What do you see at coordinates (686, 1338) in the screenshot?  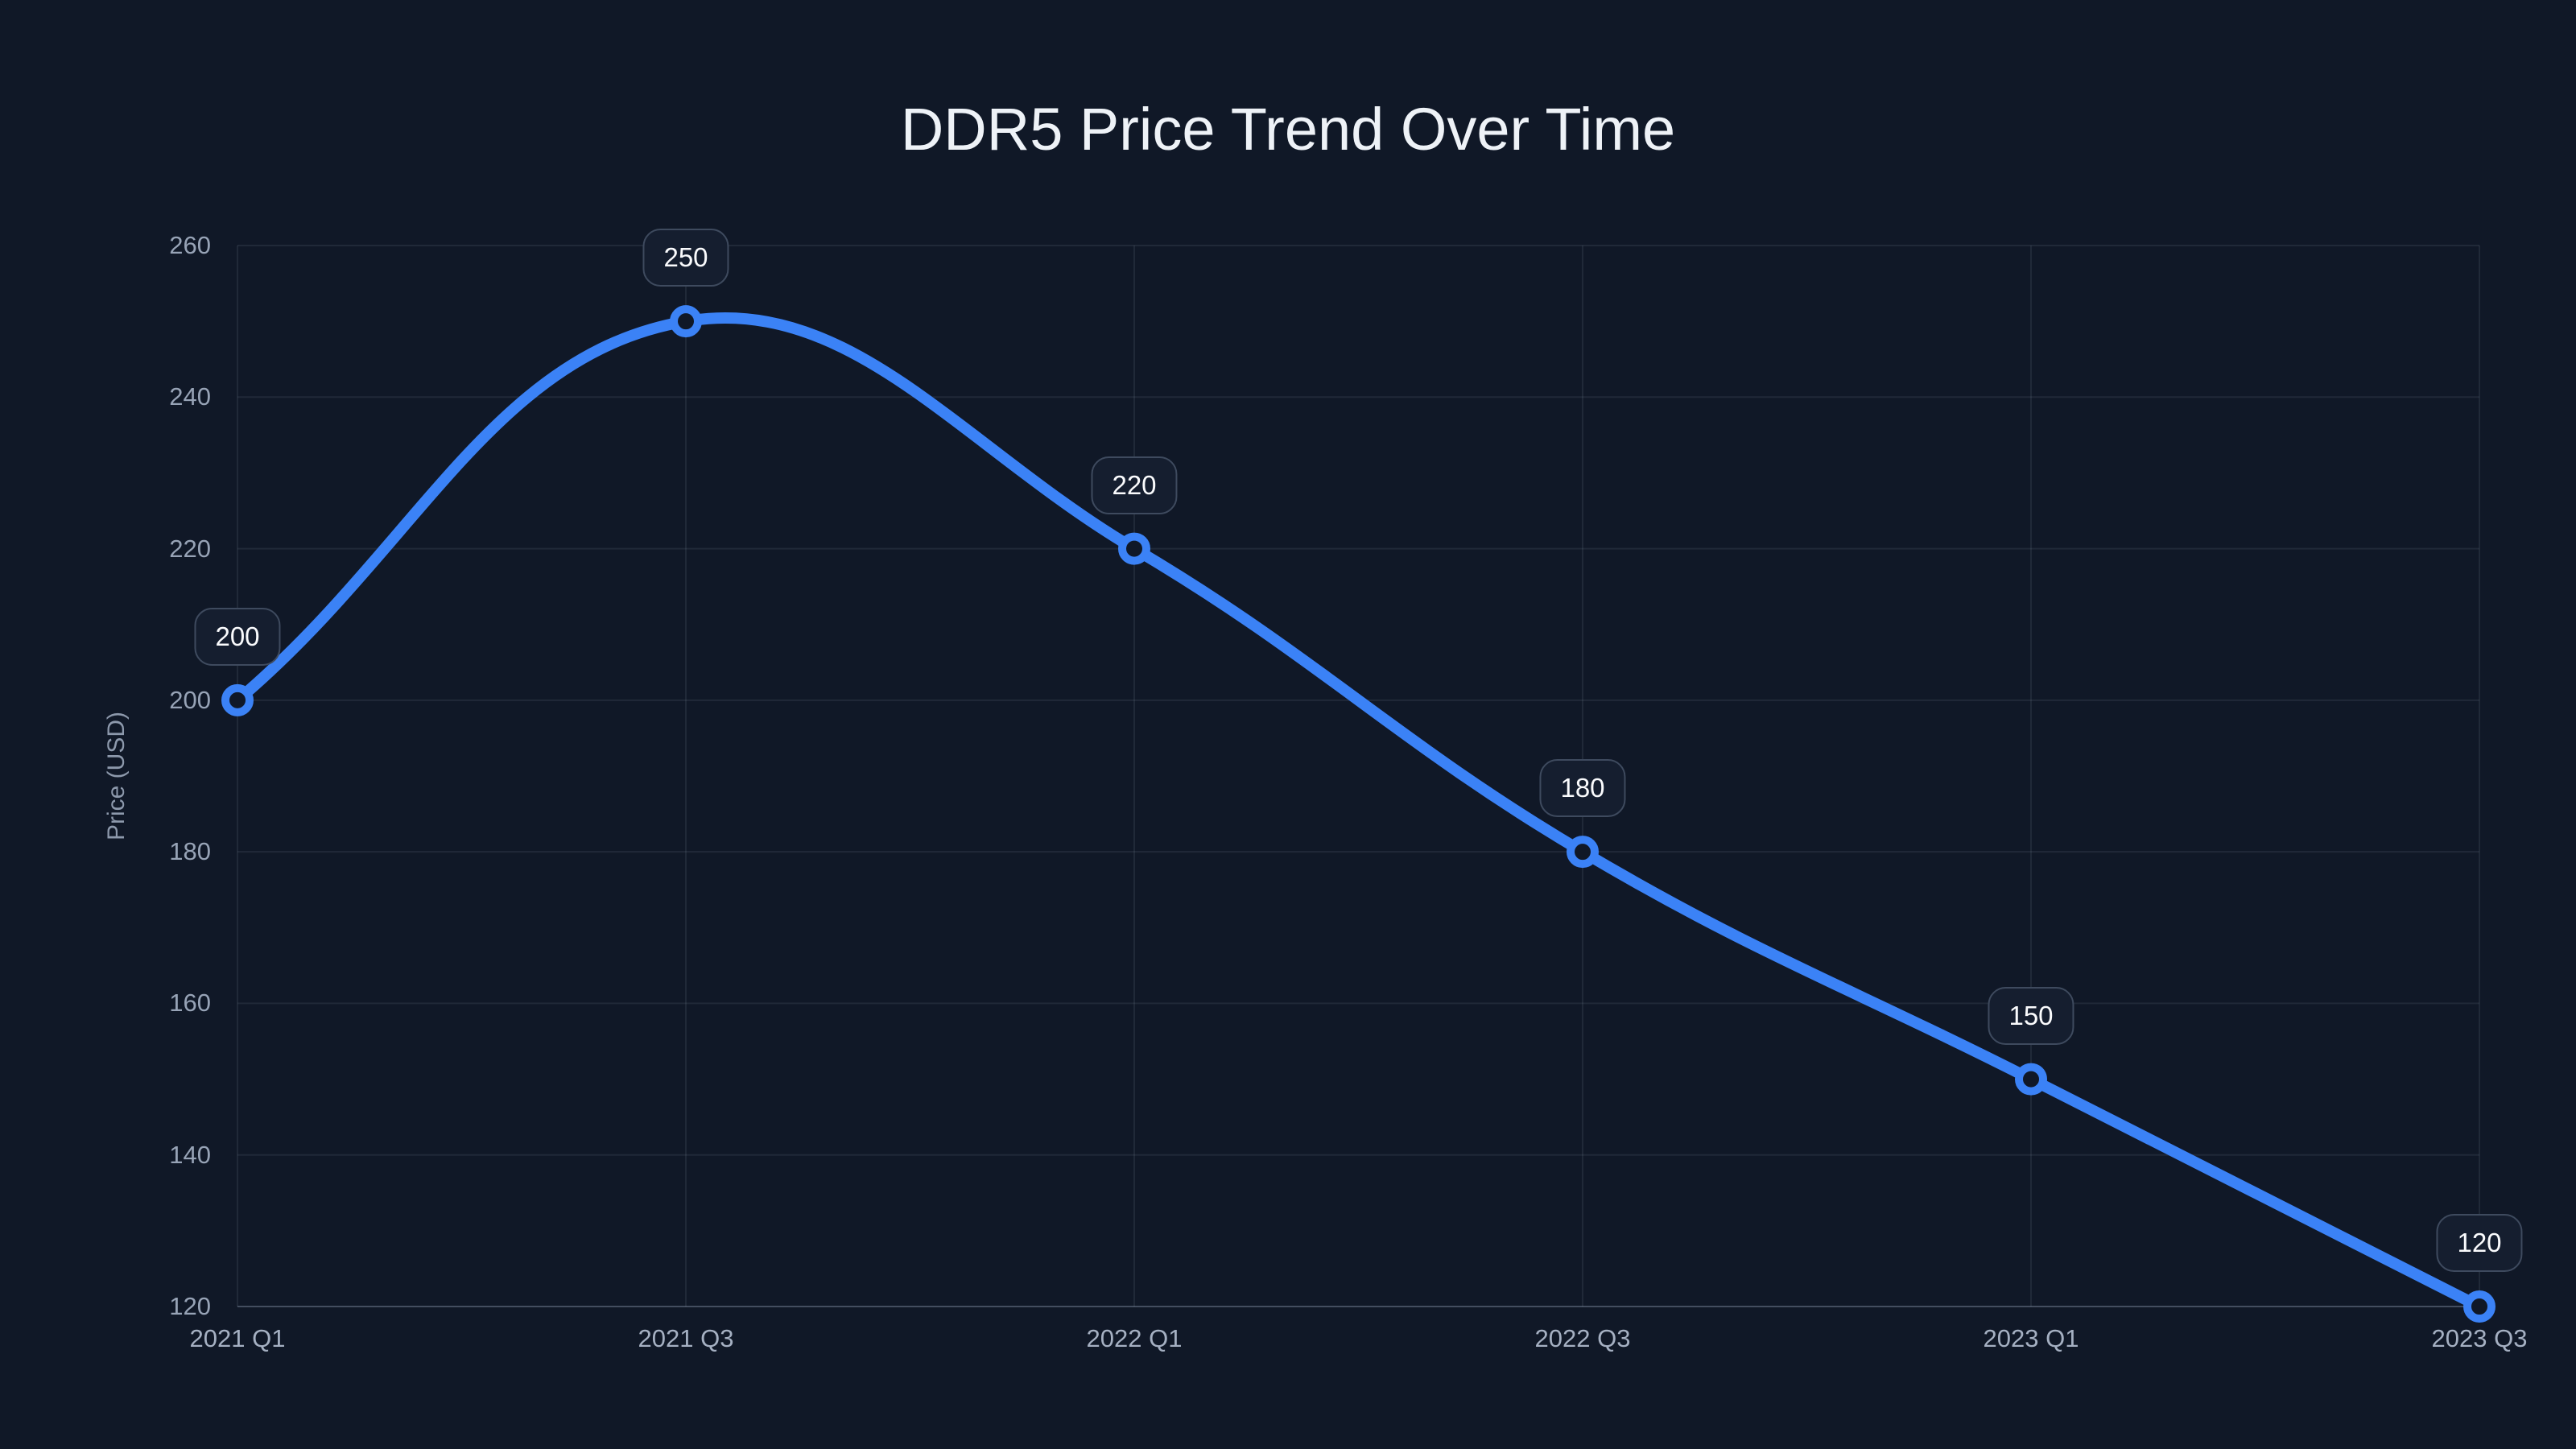 I see `x-tick-label: 2021 Q3` at bounding box center [686, 1338].